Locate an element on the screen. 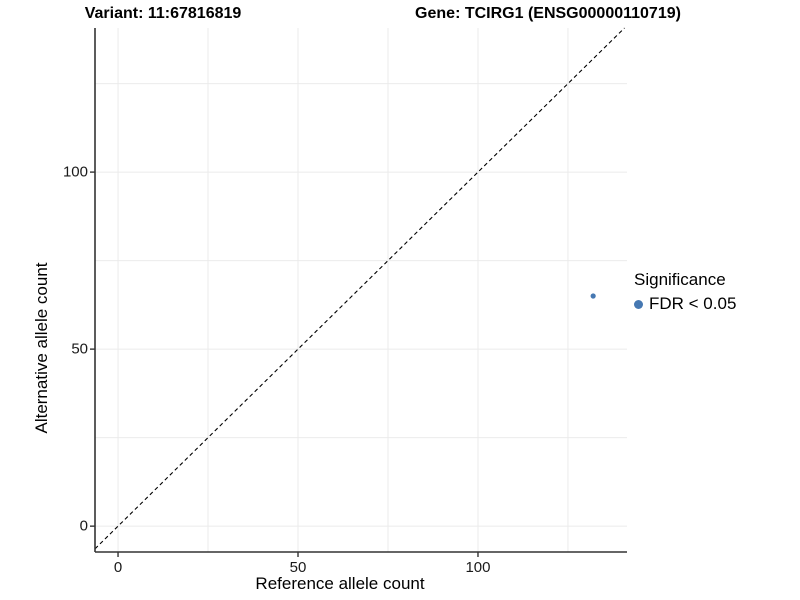 This screenshot has width=800, height=600. y-axis-title: Alternative allele count is located at coordinates (41, 348).